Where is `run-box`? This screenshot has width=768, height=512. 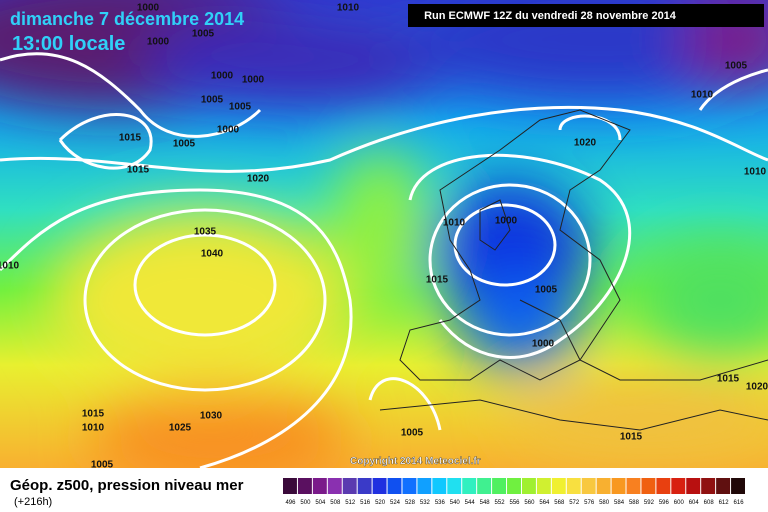 run-box is located at coordinates (586, 15).